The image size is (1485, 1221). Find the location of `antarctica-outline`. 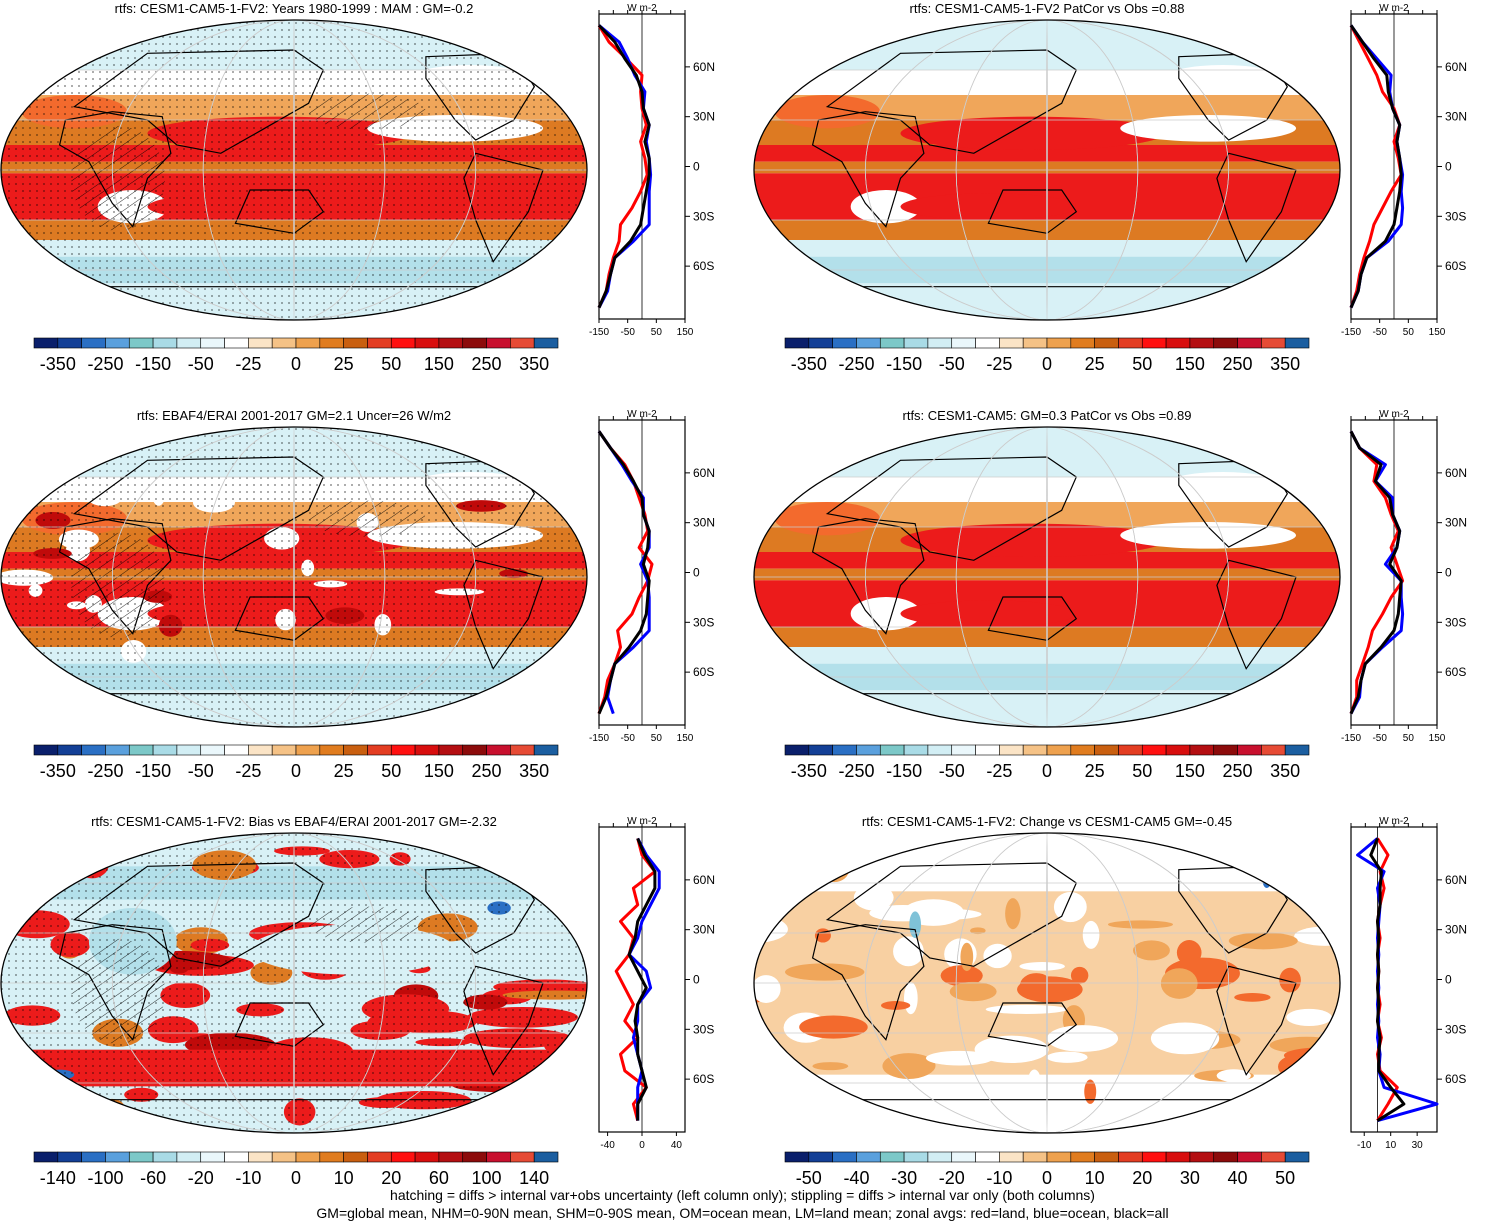

antarctica-outline is located at coordinates (1047, 710).